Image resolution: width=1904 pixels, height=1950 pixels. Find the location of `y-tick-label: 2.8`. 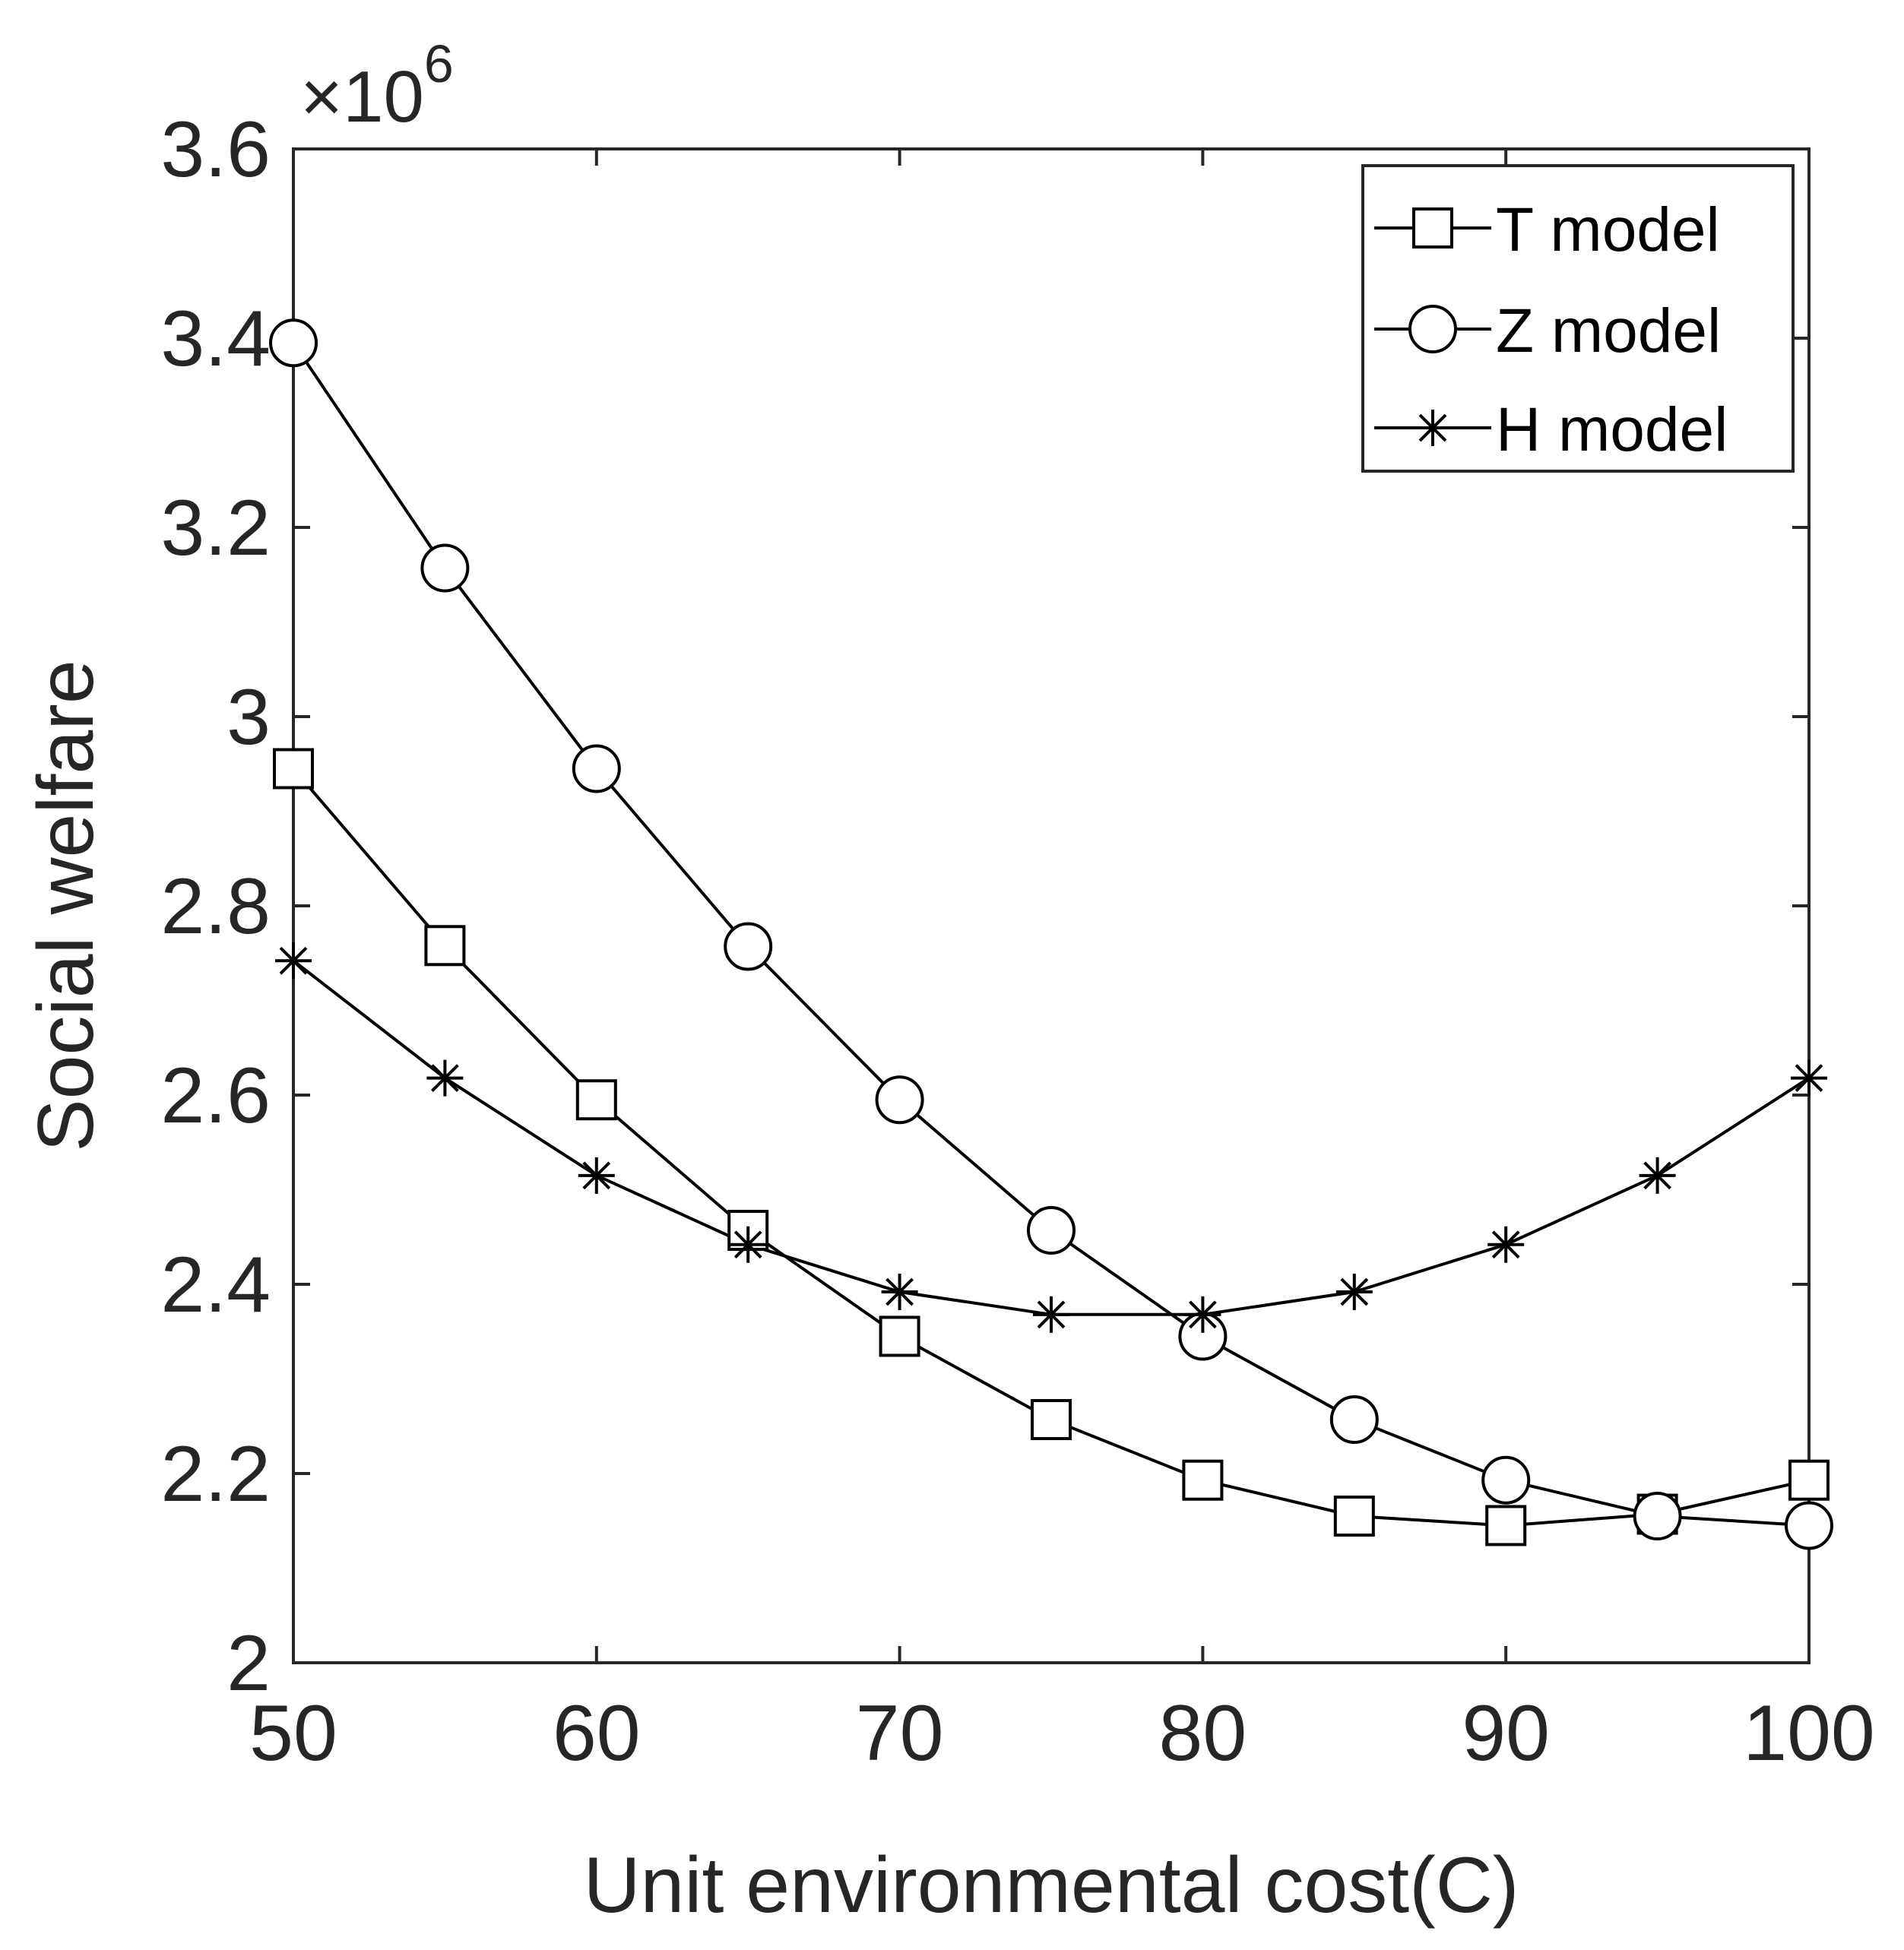

y-tick-label: 2.8 is located at coordinates (215, 907).